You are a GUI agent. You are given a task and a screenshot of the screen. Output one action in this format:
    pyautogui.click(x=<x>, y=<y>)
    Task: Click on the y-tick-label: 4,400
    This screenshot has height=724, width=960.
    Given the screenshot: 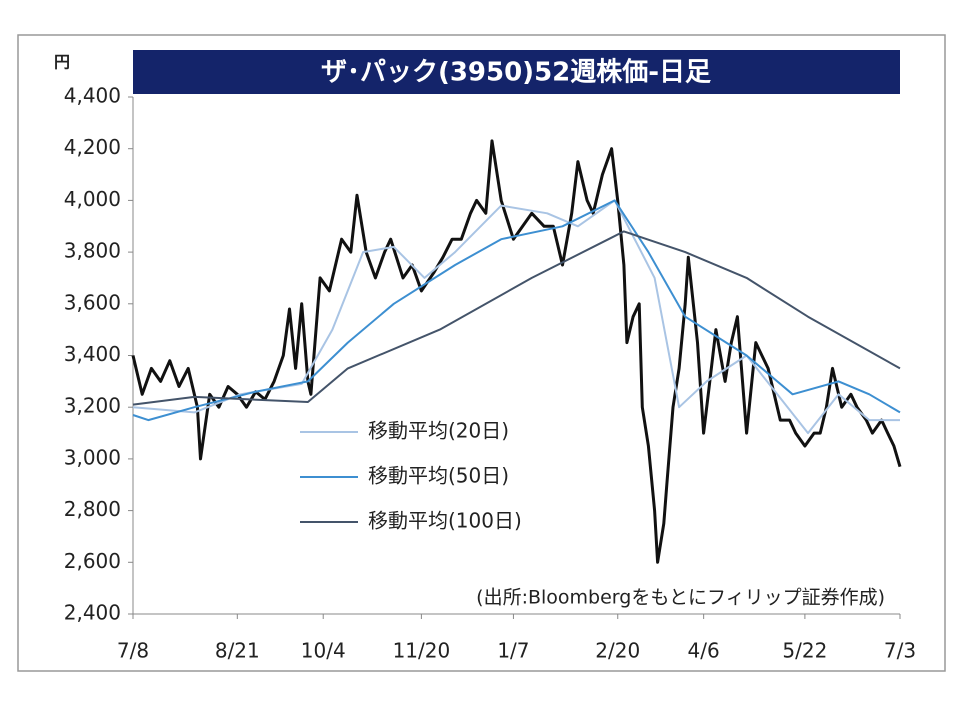 What is the action you would take?
    pyautogui.click(x=92, y=96)
    